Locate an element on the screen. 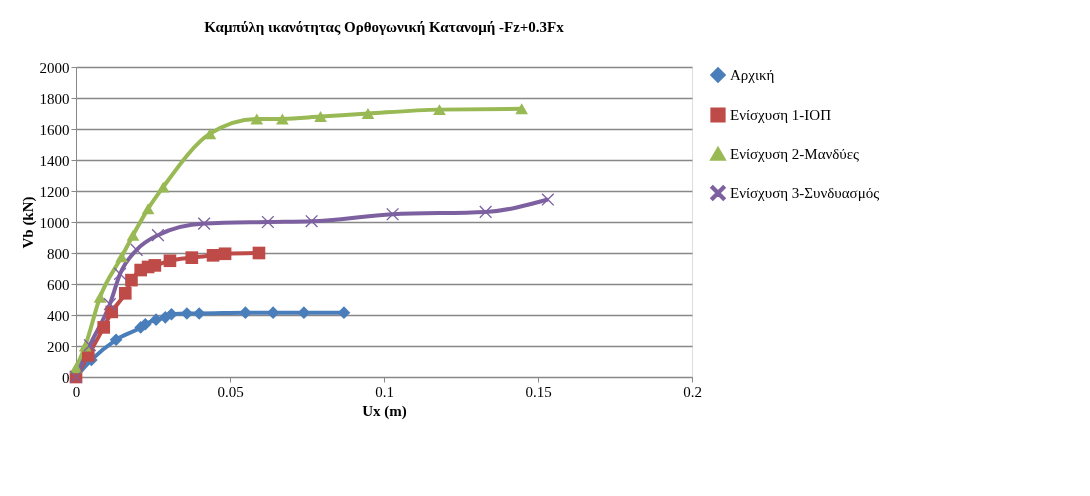 This screenshot has height=496, width=1090. legend-label: Ενίσχυση 2-Μανδύες is located at coordinates (795, 154).